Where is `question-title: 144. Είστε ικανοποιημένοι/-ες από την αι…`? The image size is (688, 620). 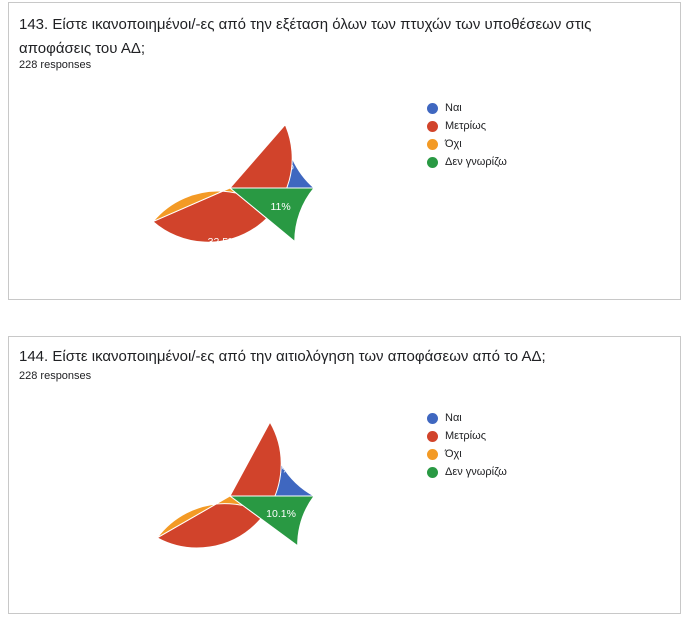 question-title: 144. Είστε ικανοποιημένοι/-ες από την αι… is located at coordinates (282, 356).